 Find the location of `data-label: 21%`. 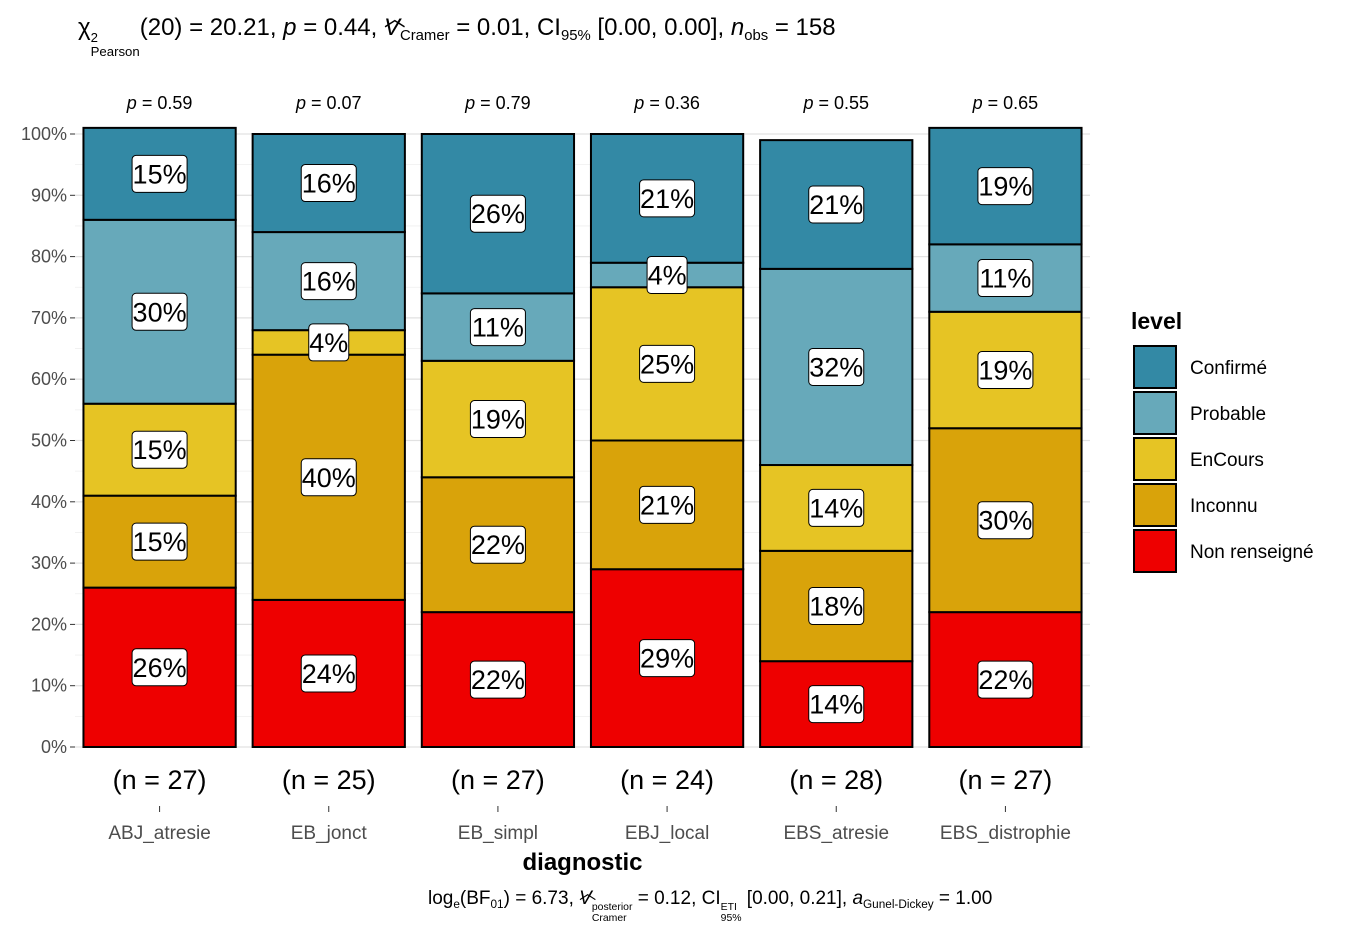

data-label: 21% is located at coordinates (836, 205).